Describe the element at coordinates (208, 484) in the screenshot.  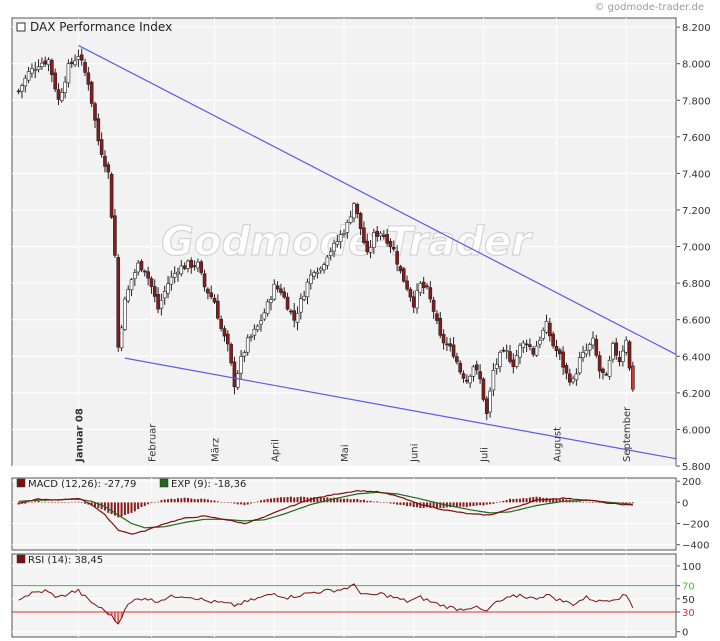
I see `macd-legend-label: EXP (9): -18,36` at that location.